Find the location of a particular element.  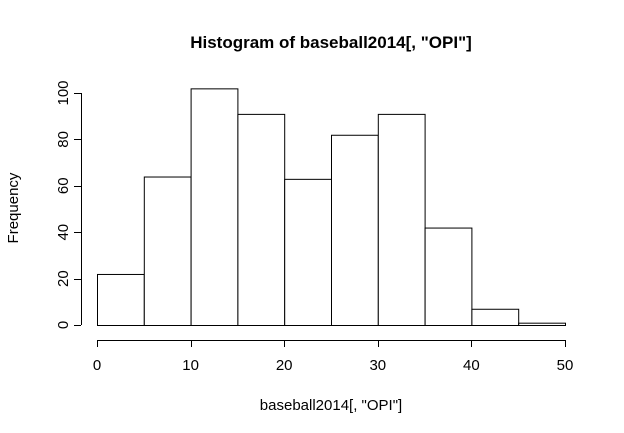

chart-title: Histogram of baseball2014[, "OPI"] is located at coordinates (331, 42).